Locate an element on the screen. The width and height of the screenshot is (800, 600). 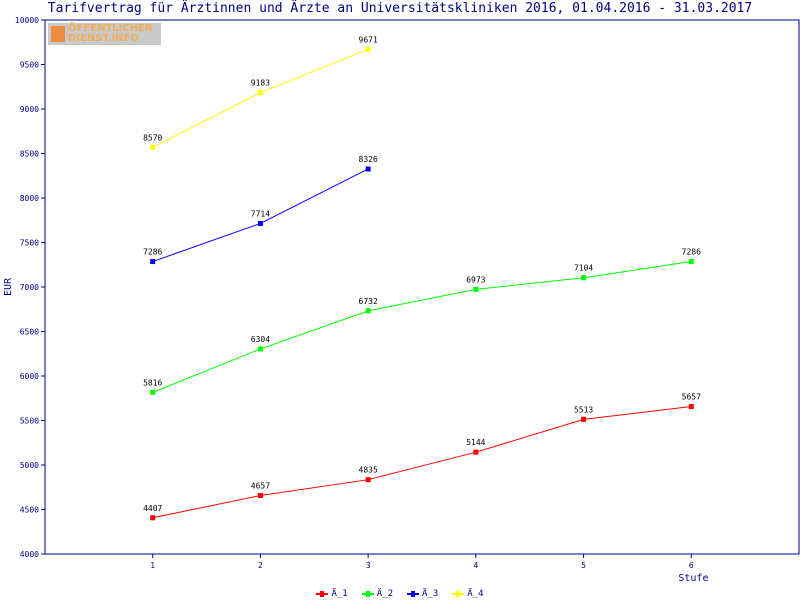
y-tick-label: 7000 is located at coordinates (29, 287).